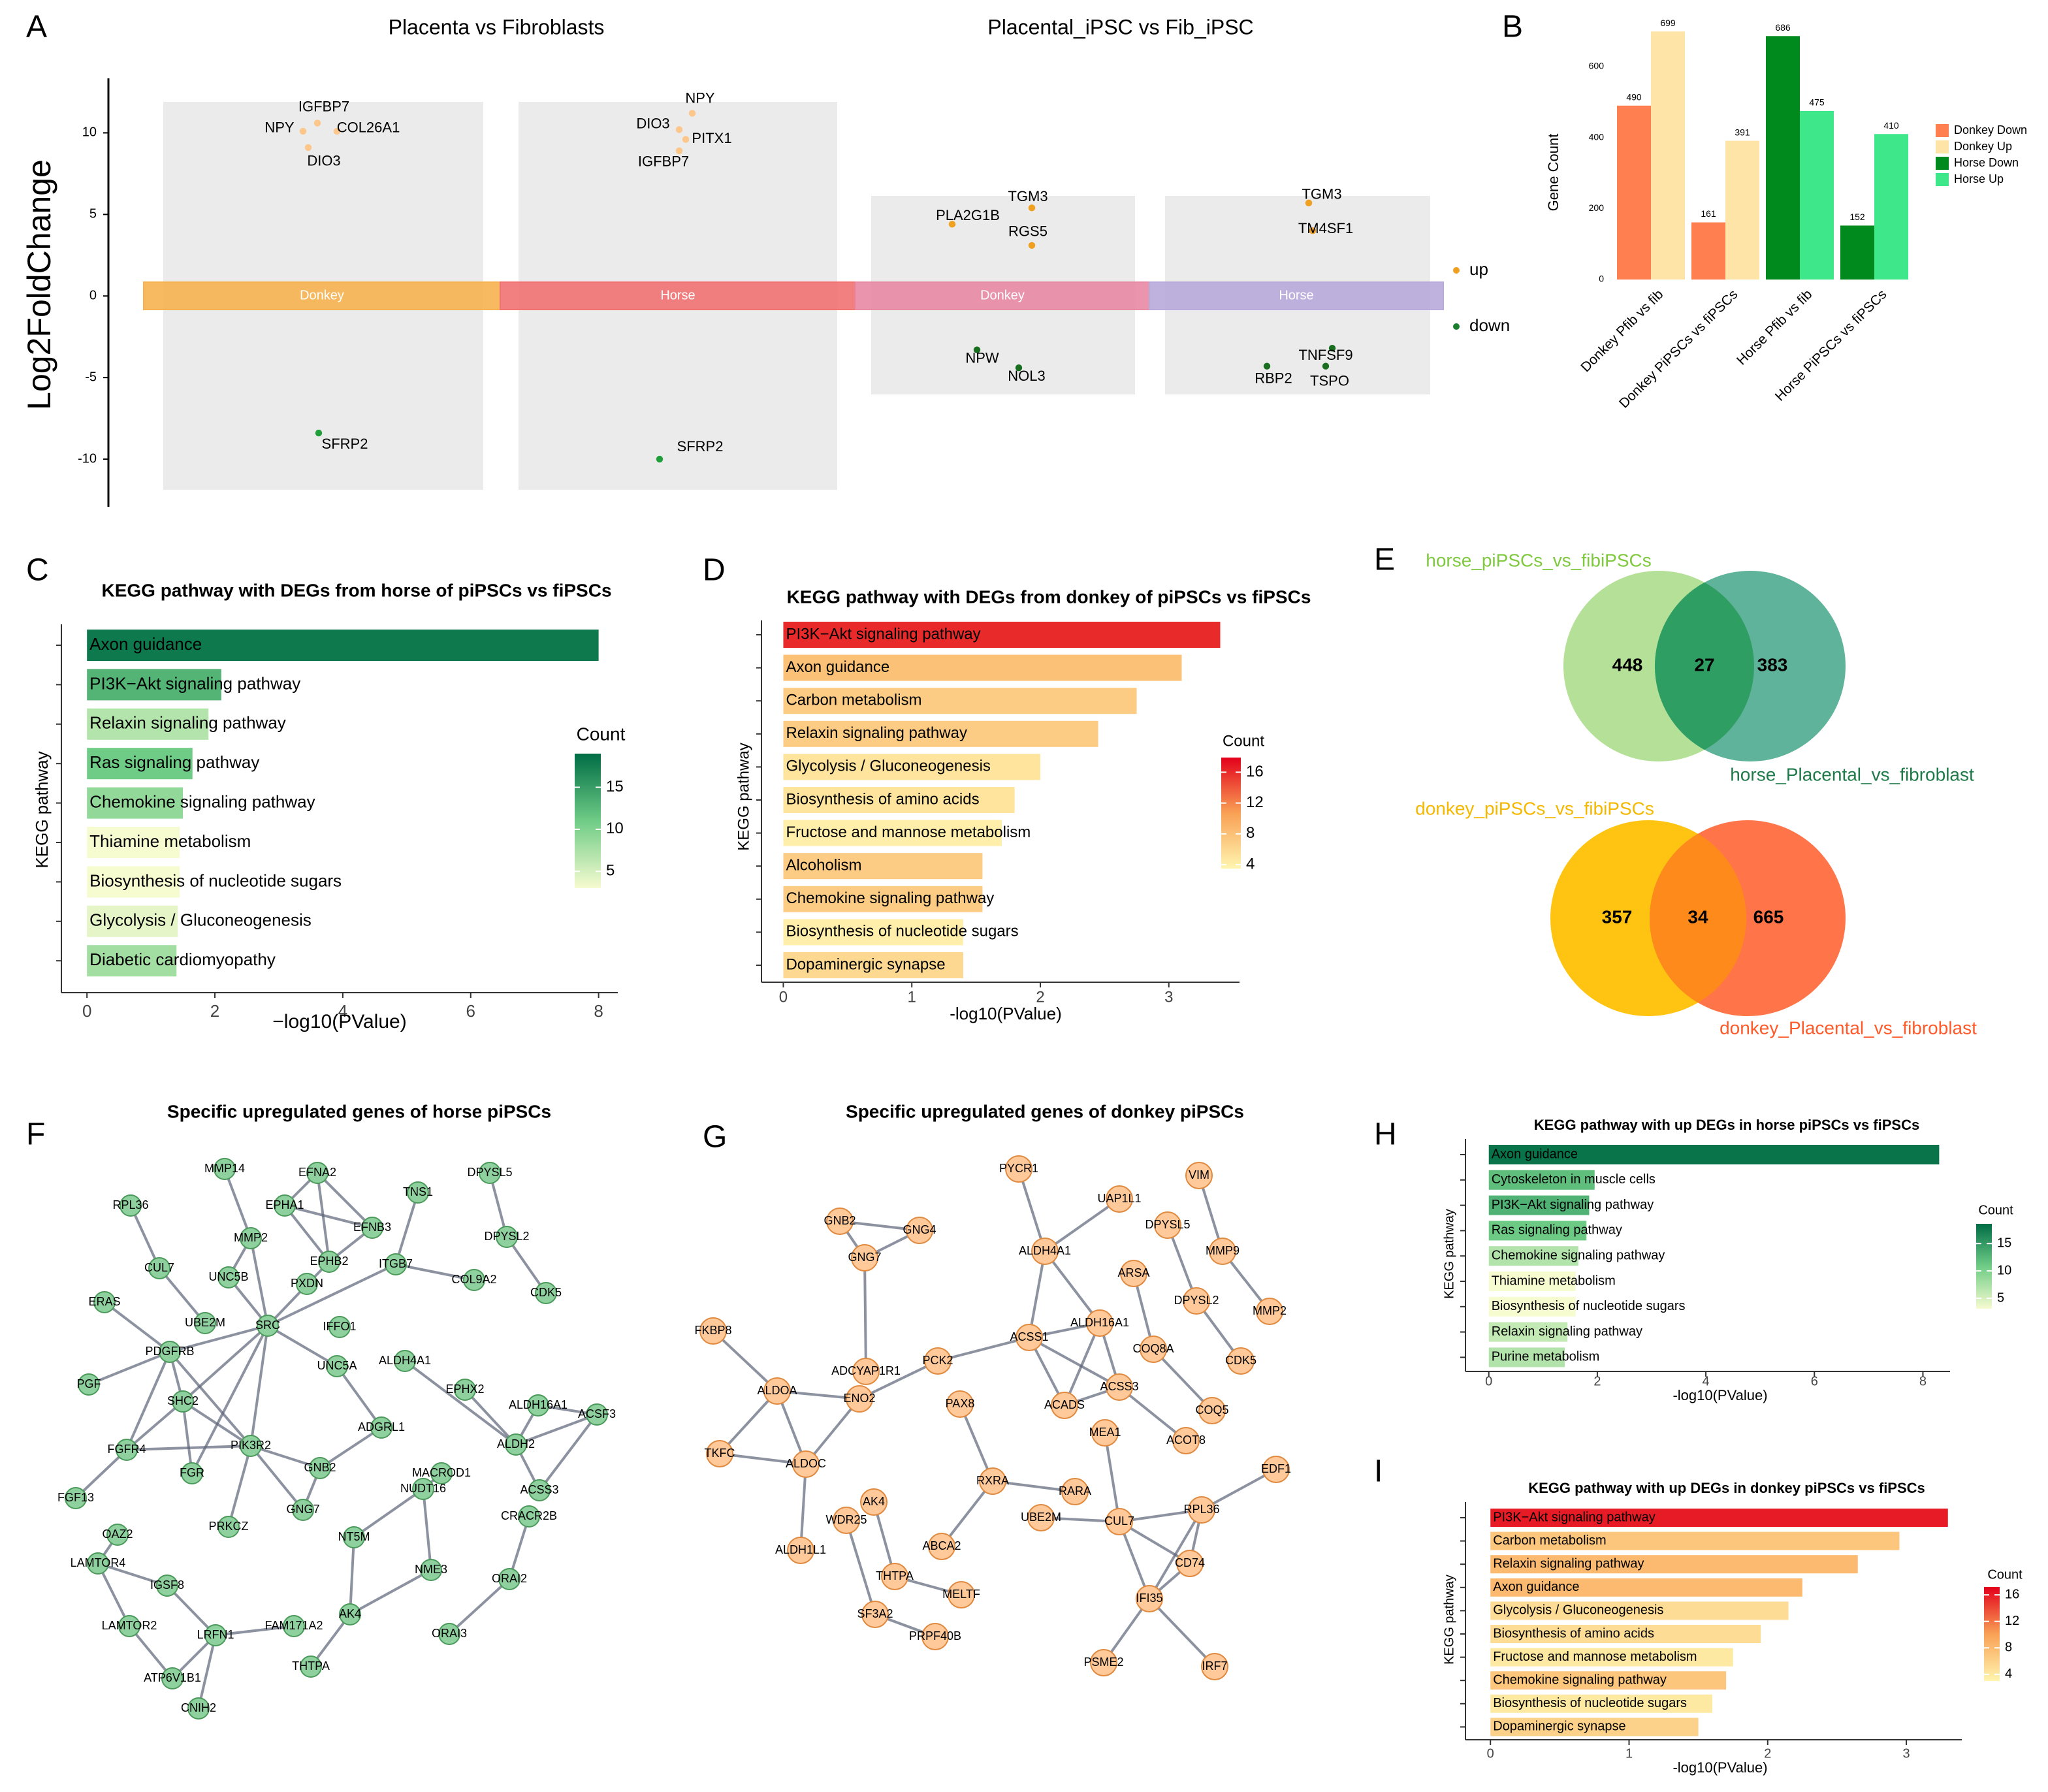  I want to click on venn-overlap, so click(1704, 666).